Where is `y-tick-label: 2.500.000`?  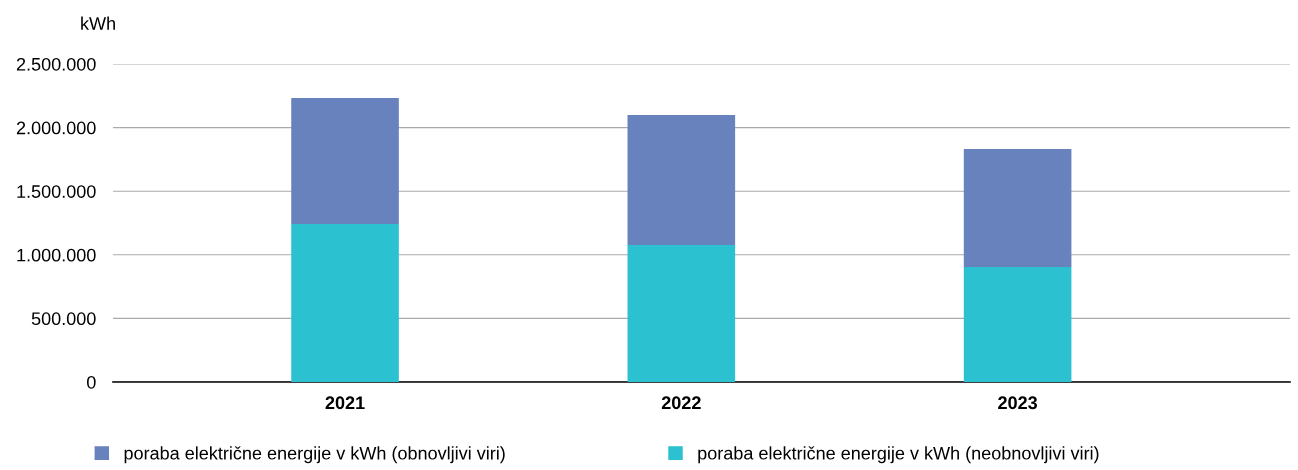
y-tick-label: 2.500.000 is located at coordinates (56, 64).